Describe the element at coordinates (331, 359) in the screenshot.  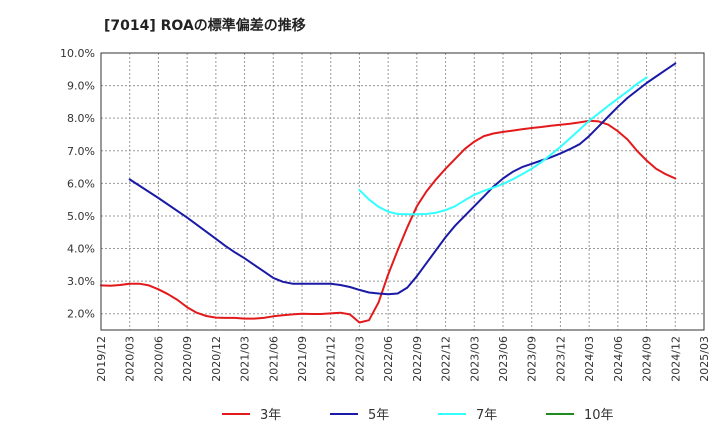
I see `x-tick-label: 2021/12` at that location.